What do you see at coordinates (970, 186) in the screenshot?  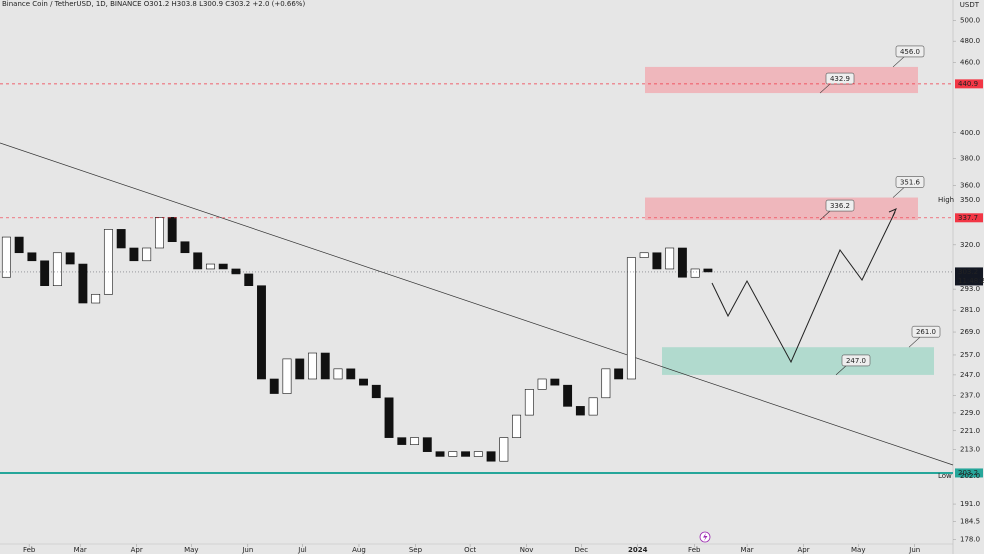 I see `y-tick-label: 360.0` at bounding box center [970, 186].